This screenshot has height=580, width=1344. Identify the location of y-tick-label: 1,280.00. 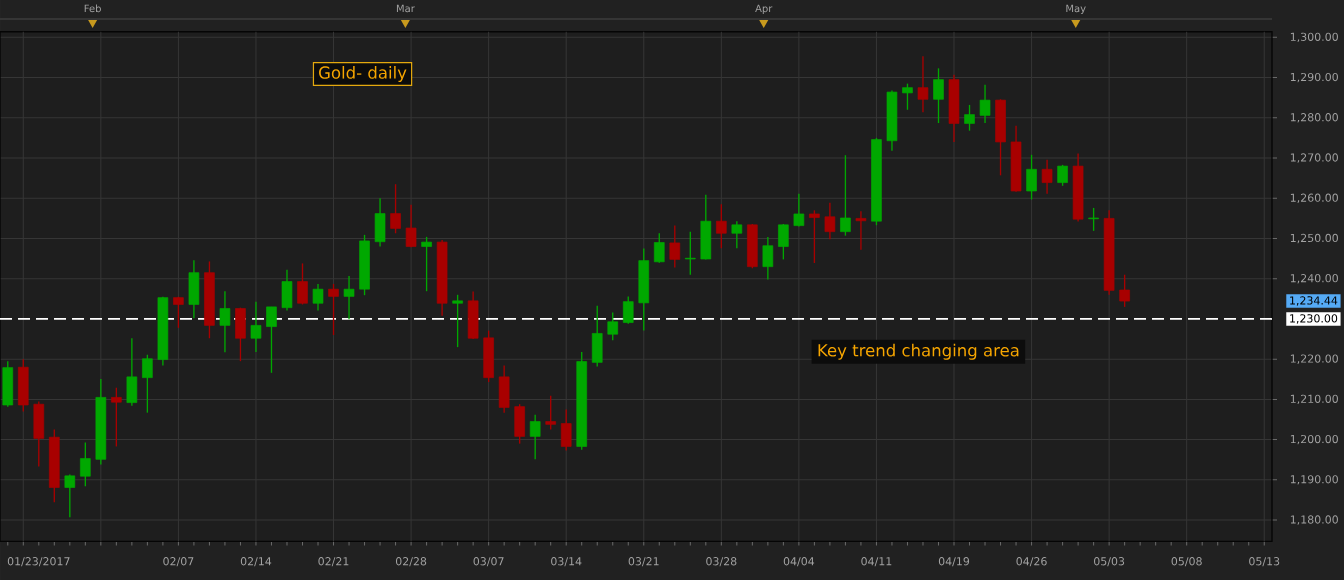
(1314, 118).